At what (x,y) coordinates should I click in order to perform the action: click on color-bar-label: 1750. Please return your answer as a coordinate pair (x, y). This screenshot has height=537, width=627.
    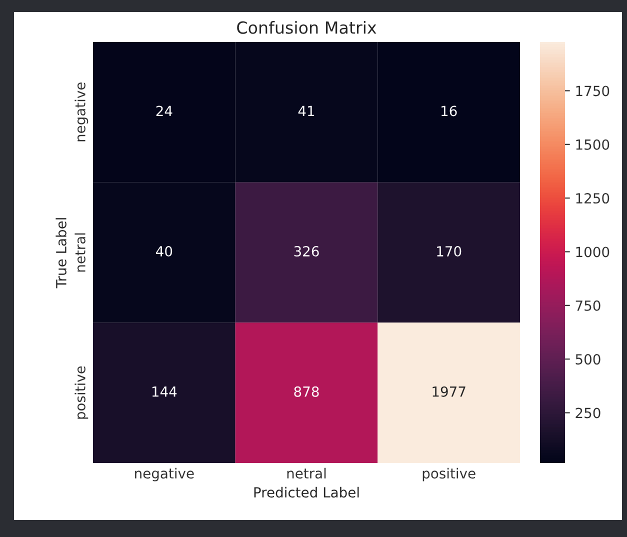
    Looking at the image, I should click on (593, 91).